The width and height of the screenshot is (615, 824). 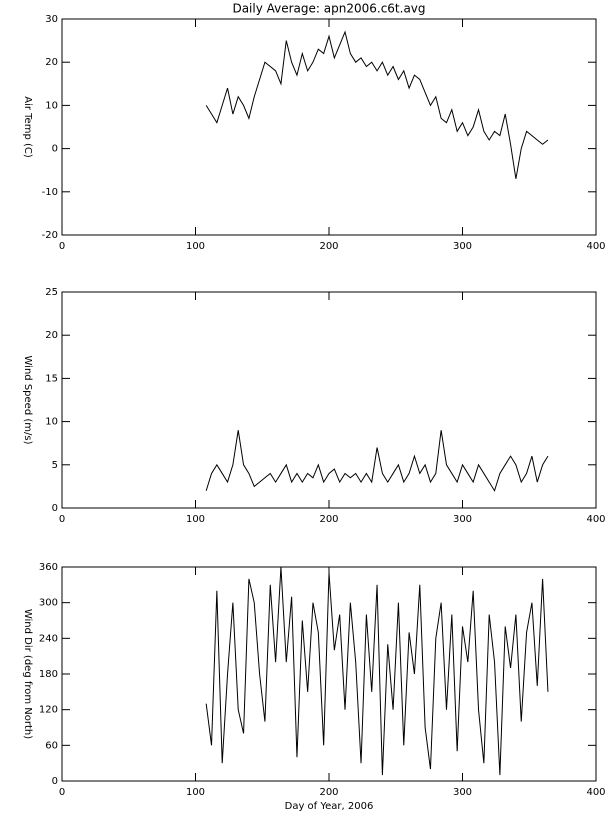 What do you see at coordinates (48, 638) in the screenshot?
I see `y-tick-label: 240` at bounding box center [48, 638].